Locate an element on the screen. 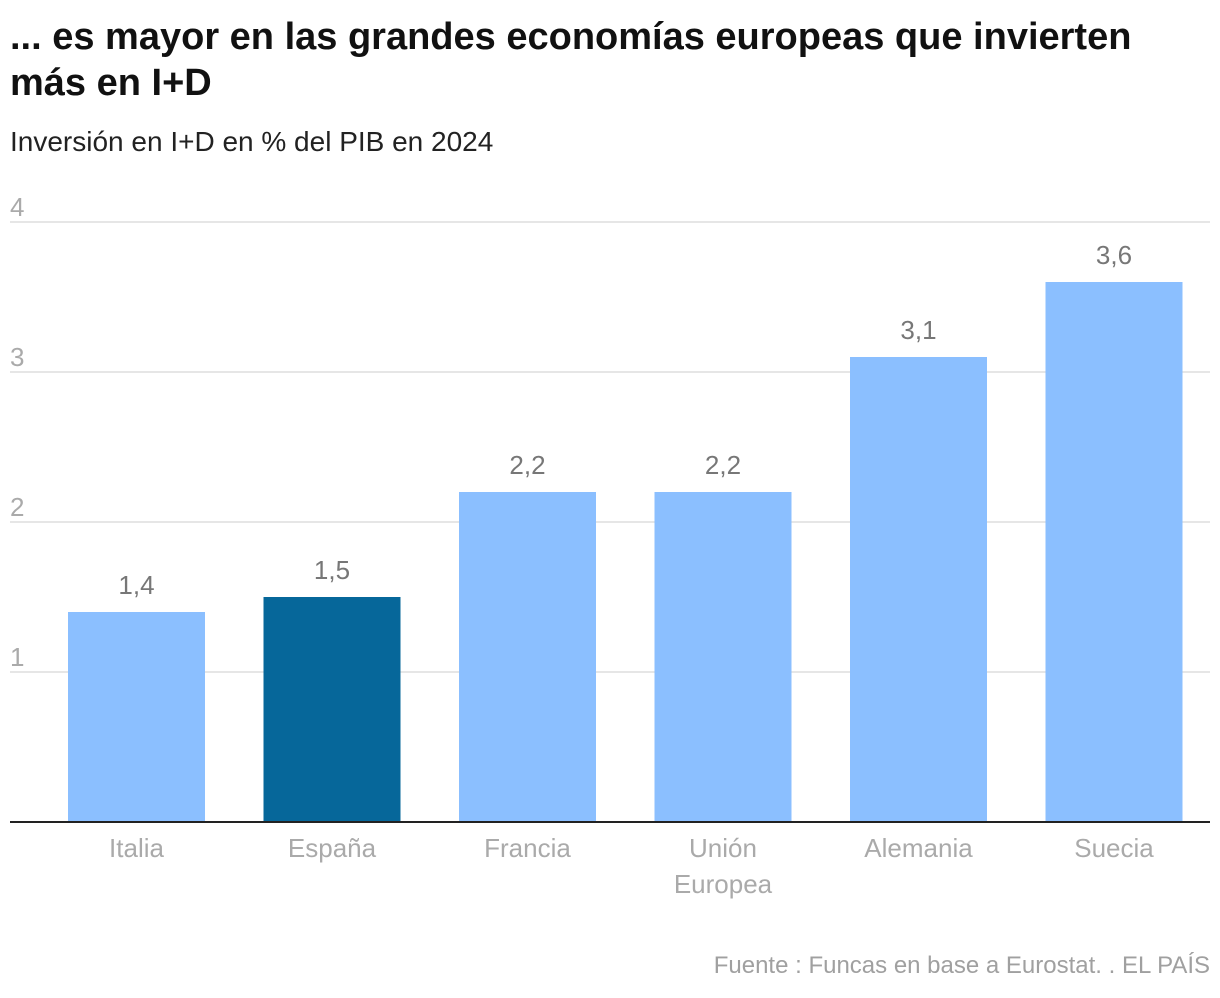 This screenshot has height=998, width=1220. x-tick-label: Francia is located at coordinates (527, 848).